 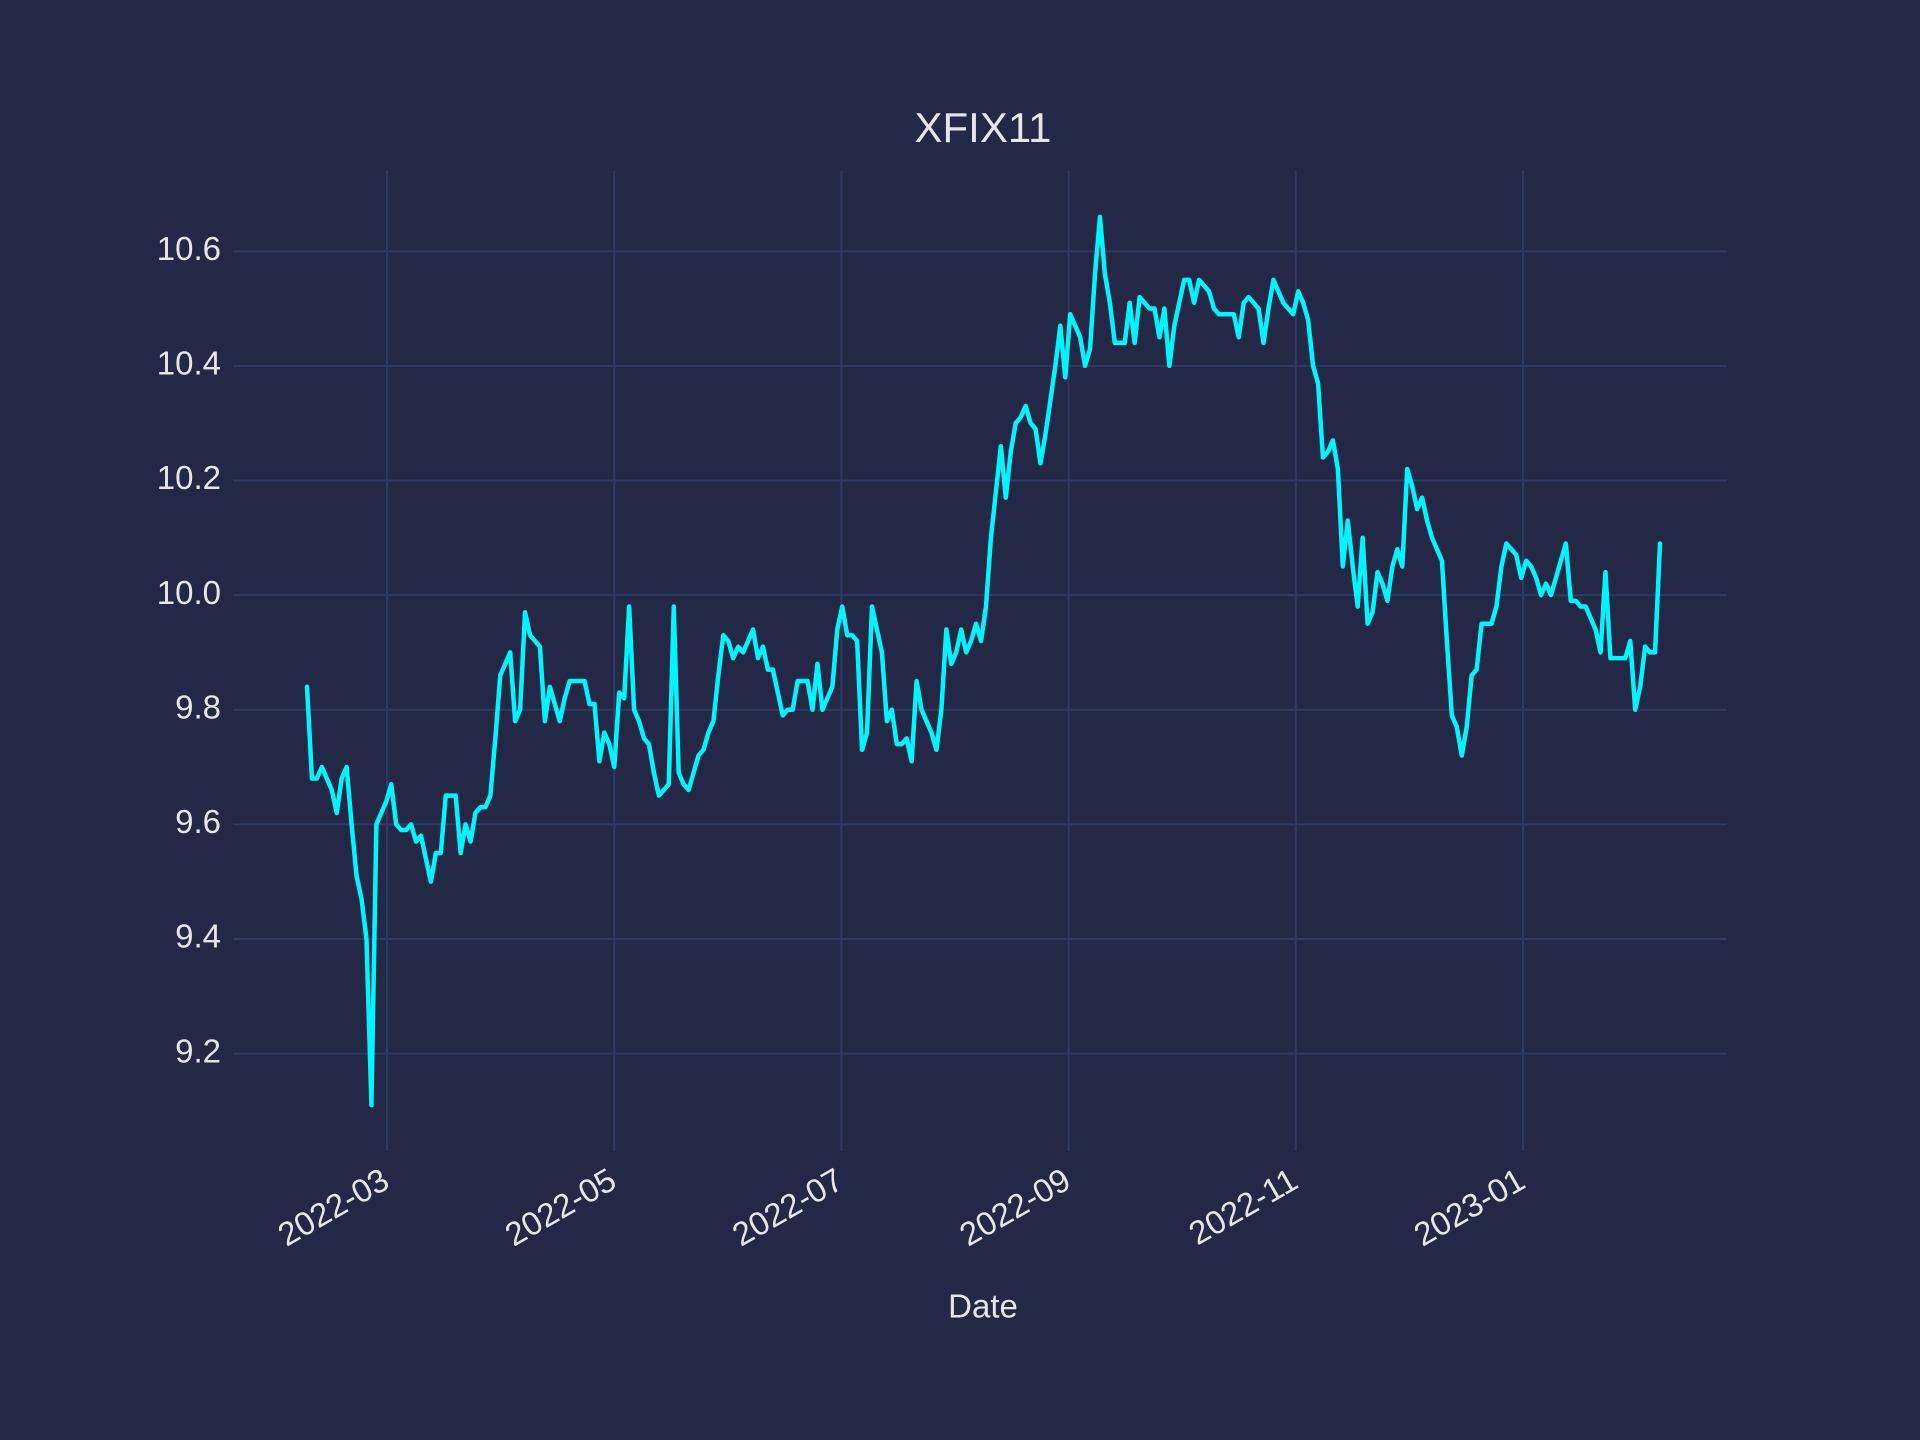 What do you see at coordinates (198, 1050) in the screenshot?
I see `y-tick-label: 9.2` at bounding box center [198, 1050].